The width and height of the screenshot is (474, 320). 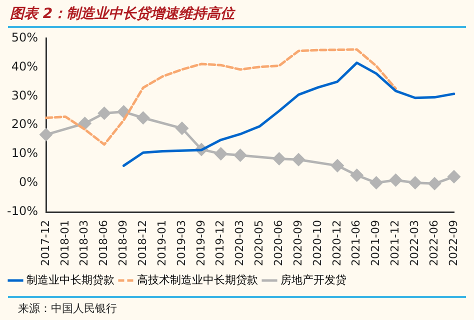 What do you see at coordinates (395, 243) in the screenshot?
I see `x-tick-label: 2021-12` at bounding box center [395, 243].